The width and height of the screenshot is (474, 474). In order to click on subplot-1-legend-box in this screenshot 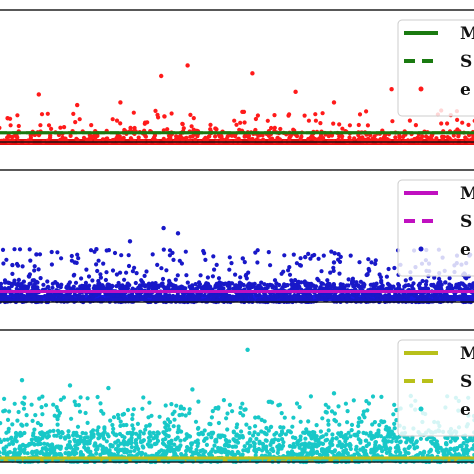, I will do `click(435, 68)`.